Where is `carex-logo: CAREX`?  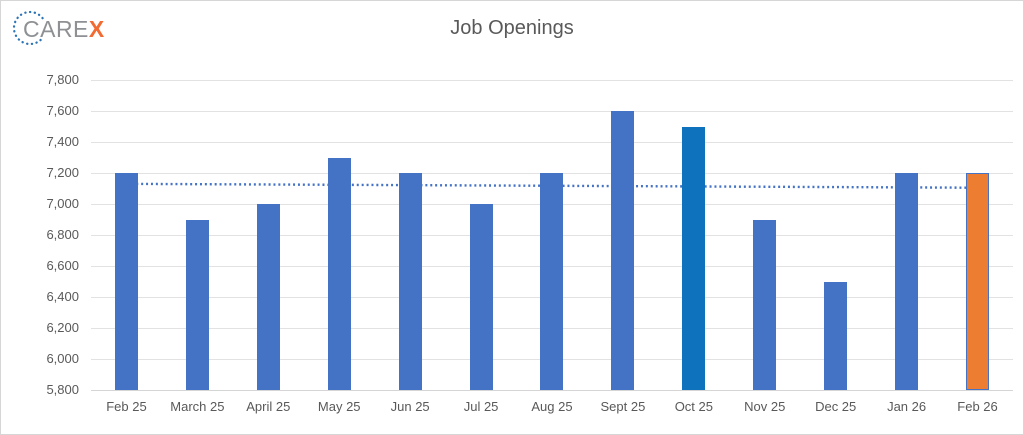
carex-logo: CAREX is located at coordinates (74, 29).